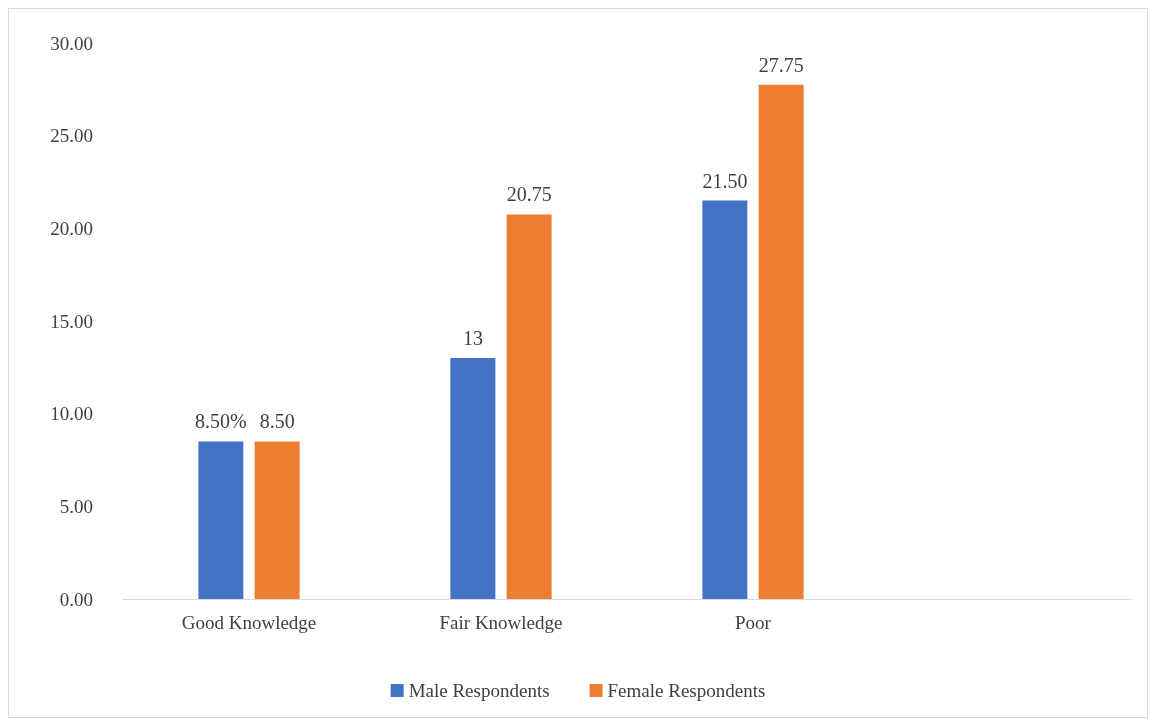  What do you see at coordinates (76, 599) in the screenshot?
I see `y-tick-label: 0.00` at bounding box center [76, 599].